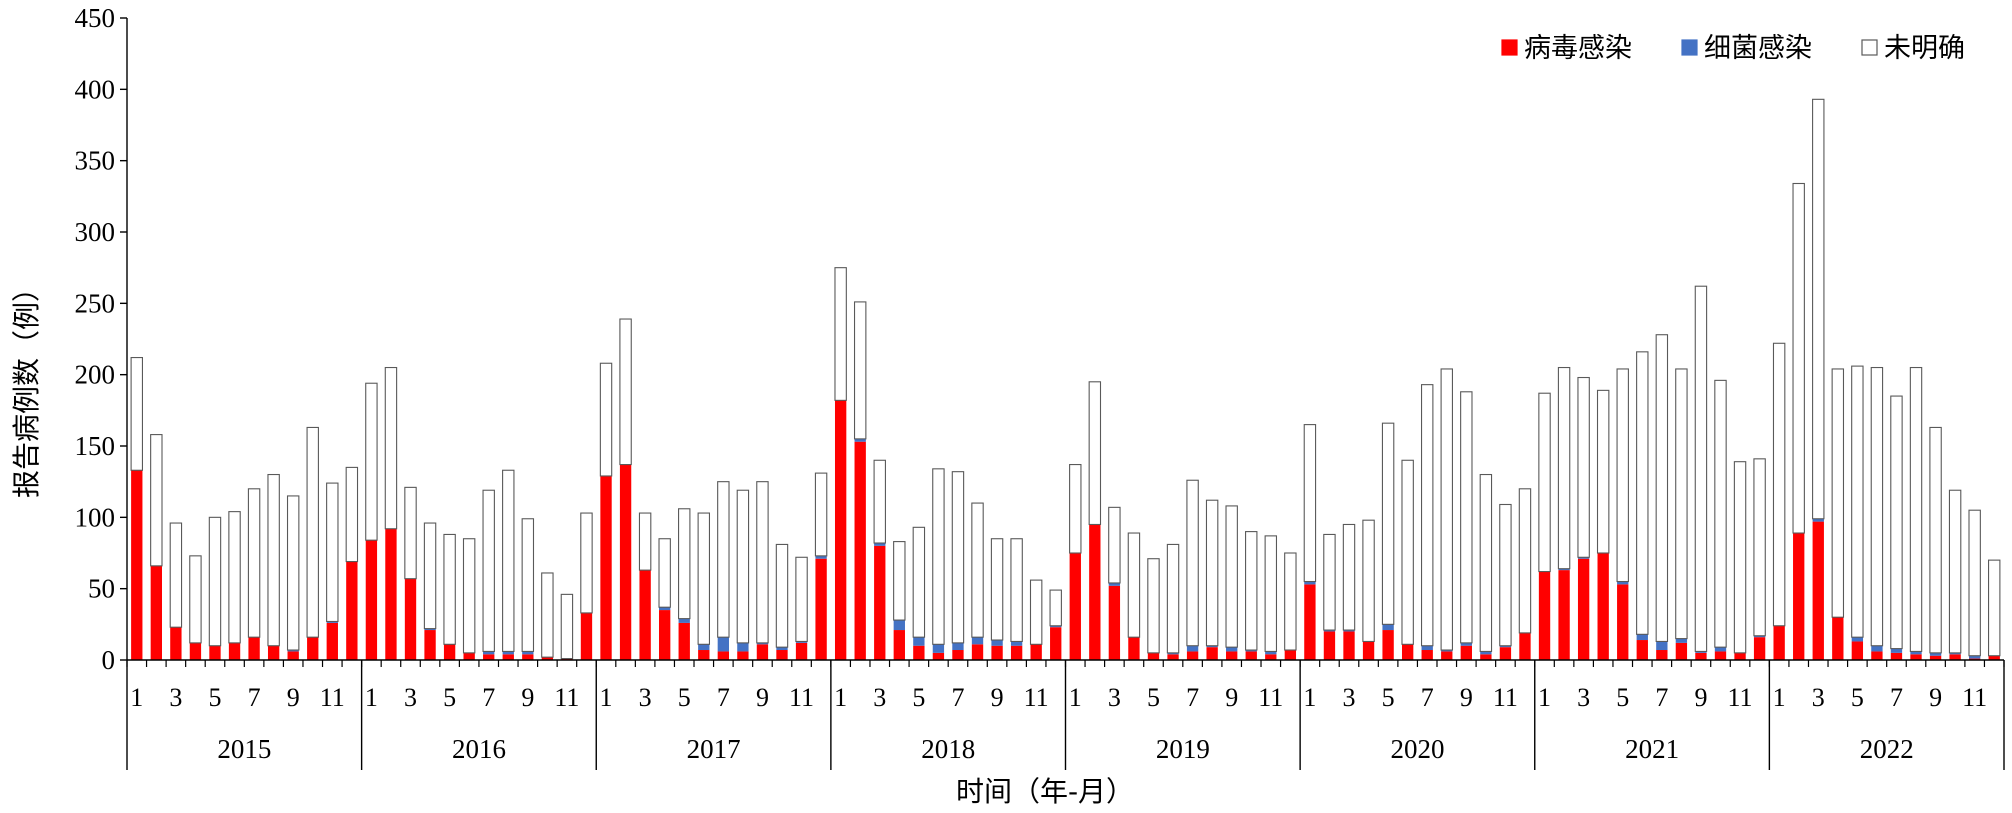 The image size is (2012, 813). Describe the element at coordinates (101, 339) in the screenshot. I see `y-axis: 0 50 100 150 200 250 300 350 400 450` at that location.